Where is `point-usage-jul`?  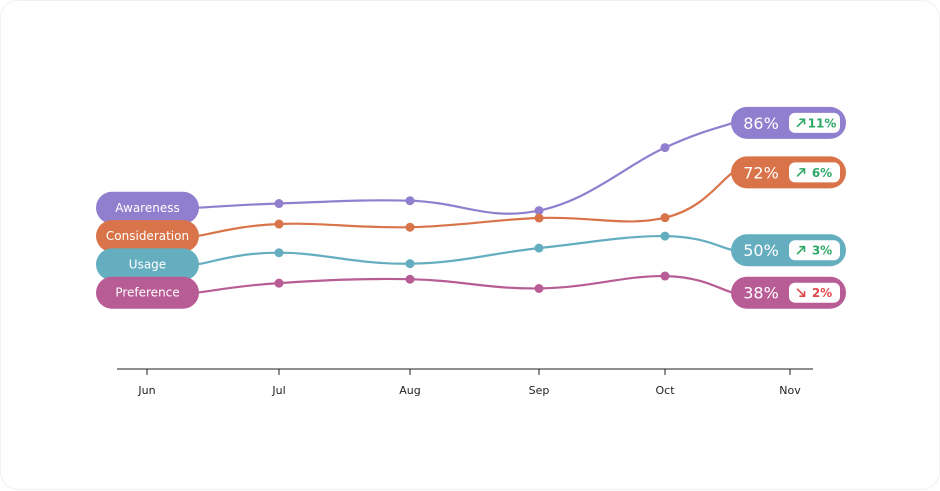 point-usage-jul is located at coordinates (279, 253).